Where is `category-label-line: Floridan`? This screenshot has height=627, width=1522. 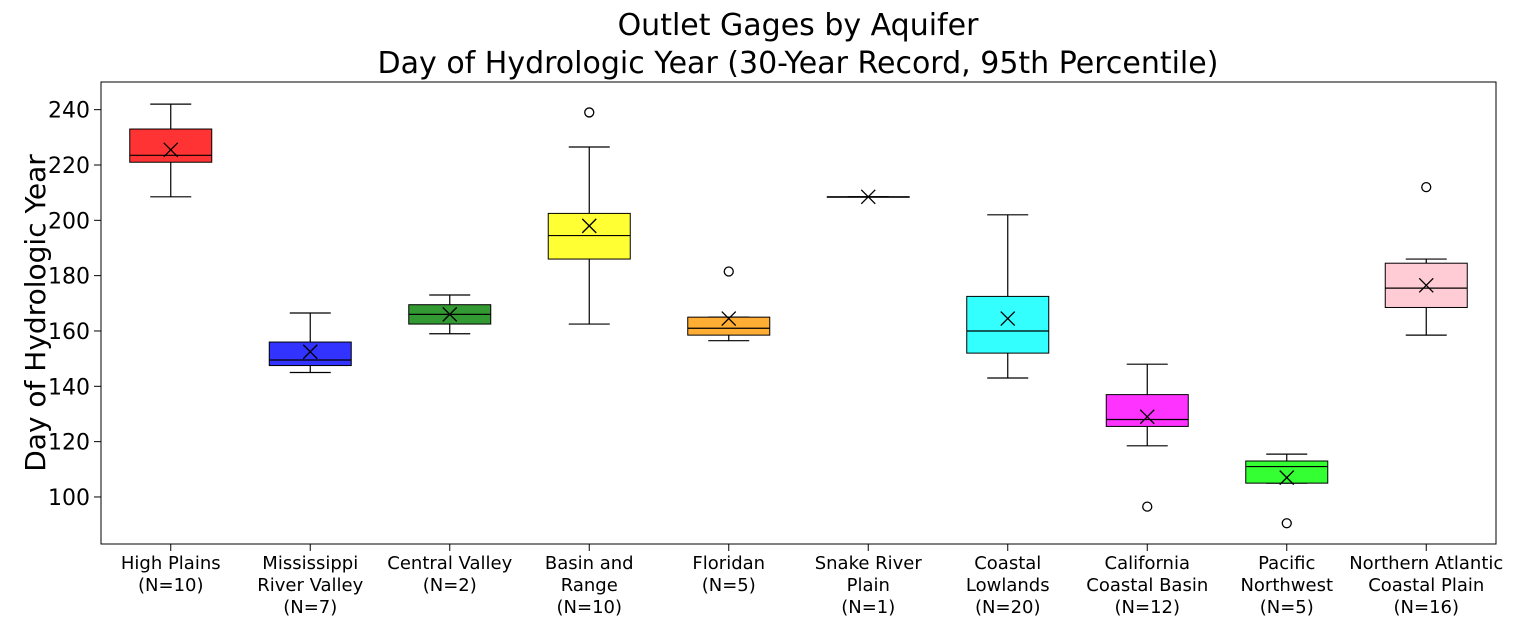 category-label-line: Floridan is located at coordinates (728, 563).